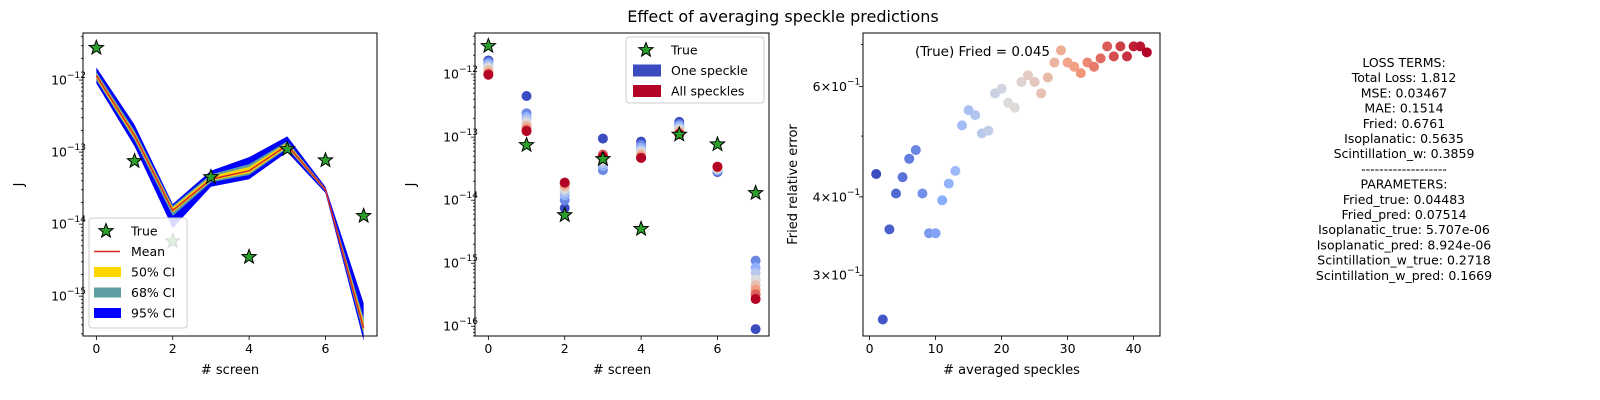 This screenshot has height=400, width=1600. What do you see at coordinates (76, 76) in the screenshot?
I see `panel-1-ytick-exponent: −12` at bounding box center [76, 76].